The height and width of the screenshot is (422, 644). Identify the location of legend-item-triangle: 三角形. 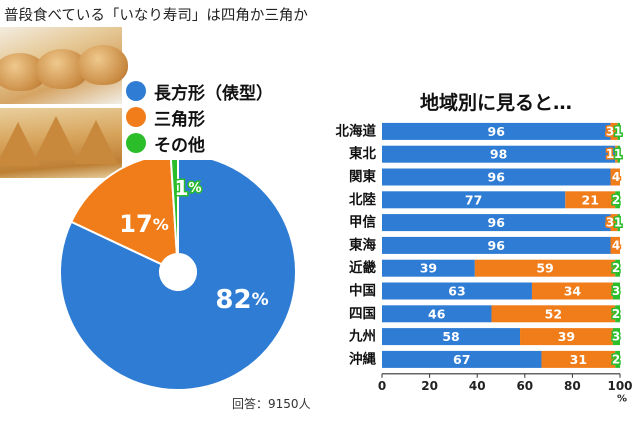
(165, 118).